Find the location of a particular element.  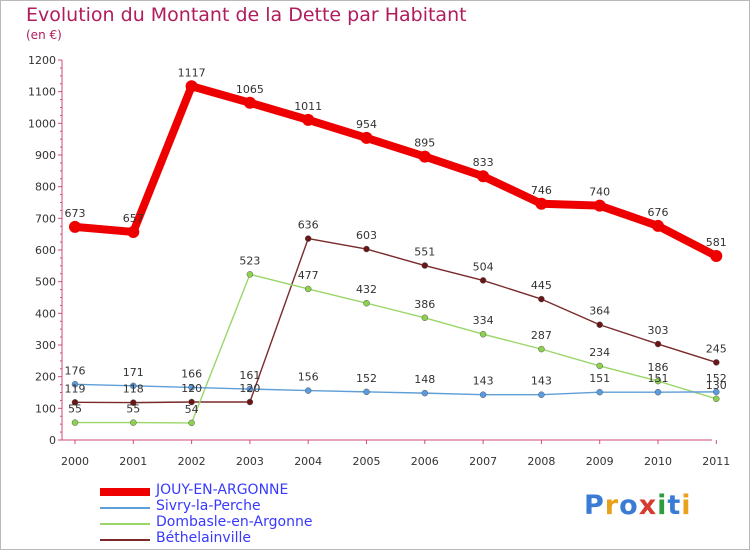

data-label: 386 is located at coordinates (424, 304).